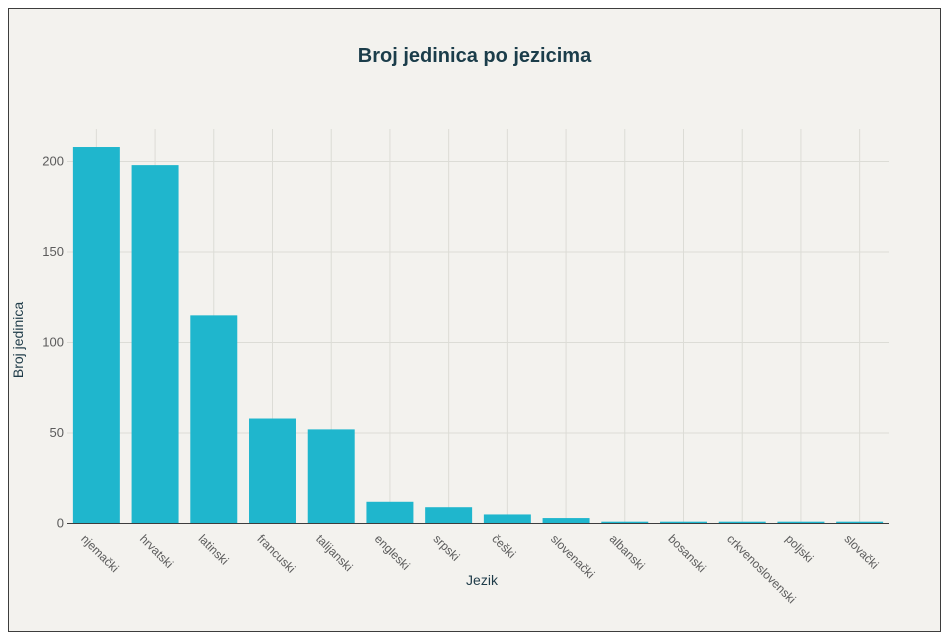  What do you see at coordinates (482, 580) in the screenshot?
I see `x-axis-title: Jezik` at bounding box center [482, 580].